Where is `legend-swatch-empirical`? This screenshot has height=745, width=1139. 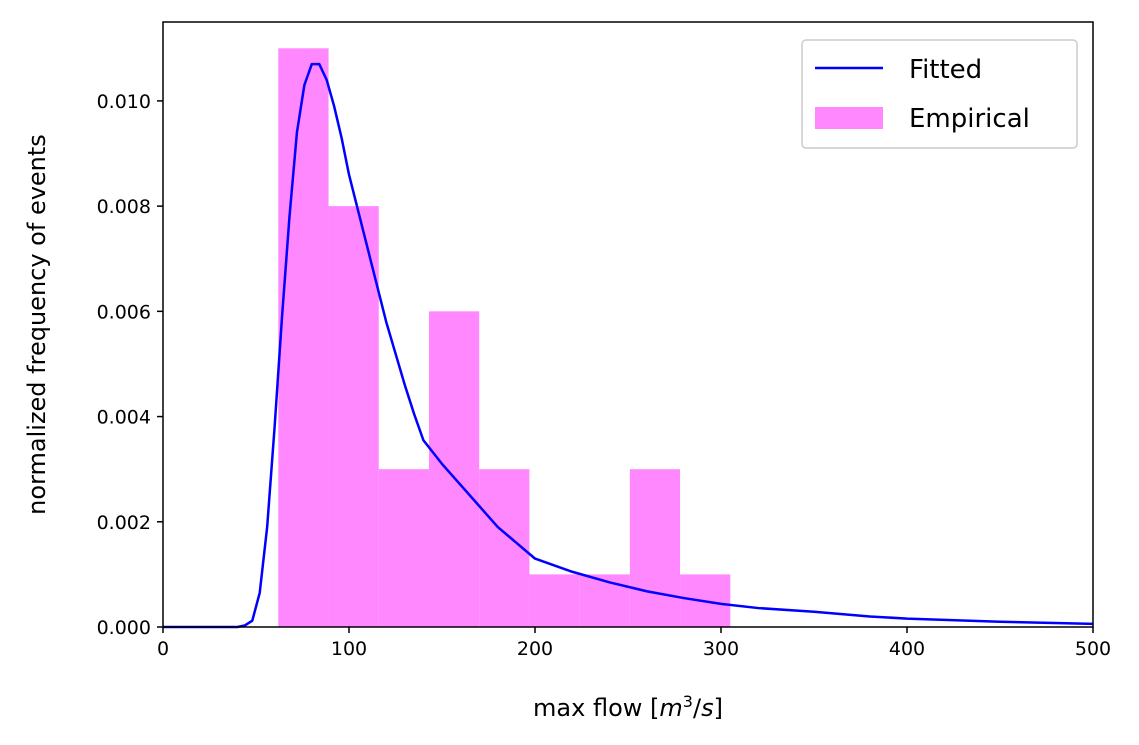
legend-swatch-empirical is located at coordinates (849, 118).